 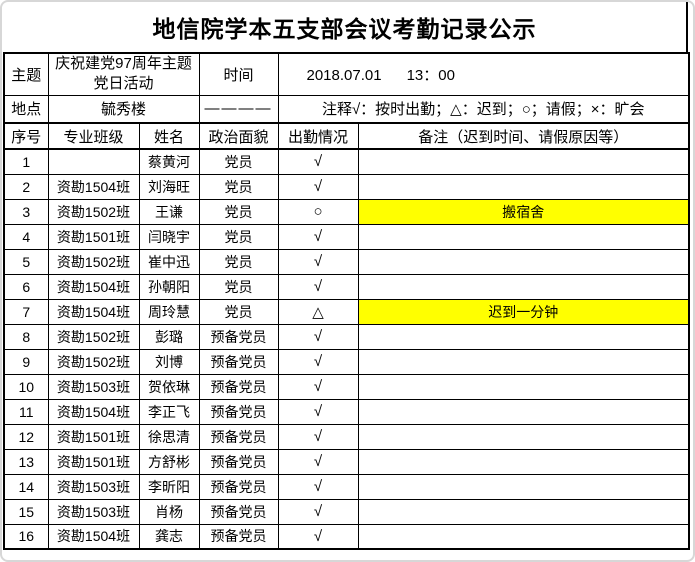 I want to click on topic-row: 主题 庆祝建党97周年主题党日活动 时间 2018.07.01 13：00, so click(x=346, y=74).